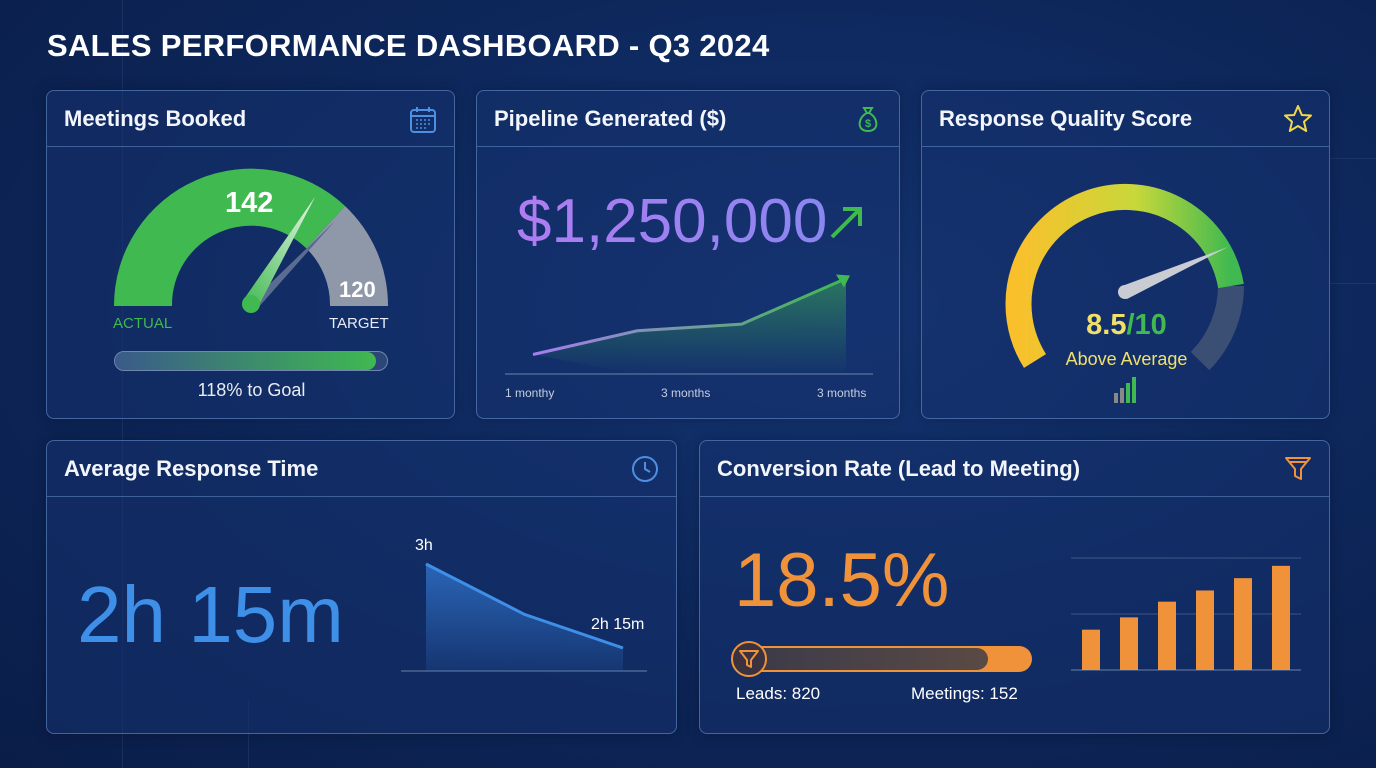 This screenshot has height=768, width=1376. What do you see at coordinates (191, 468) in the screenshot?
I see `card-title: Average Response Time` at bounding box center [191, 468].